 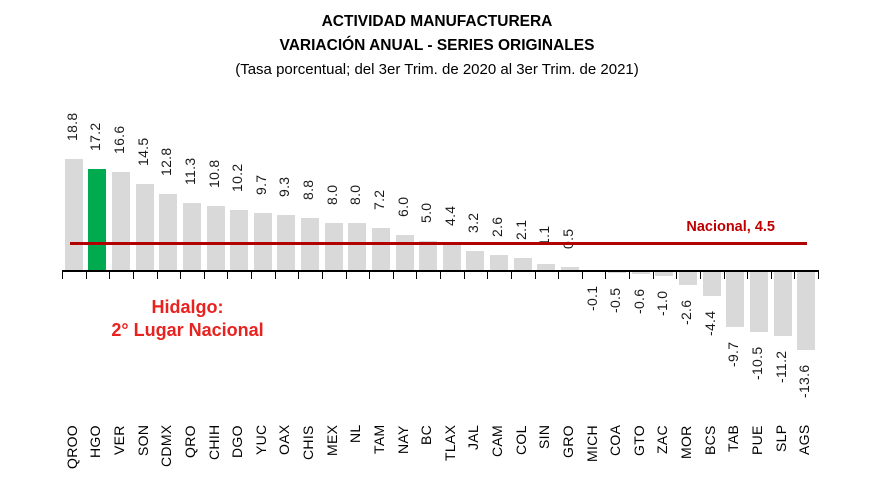 I want to click on value-label-hgo: 17.2, so click(x=95, y=136).